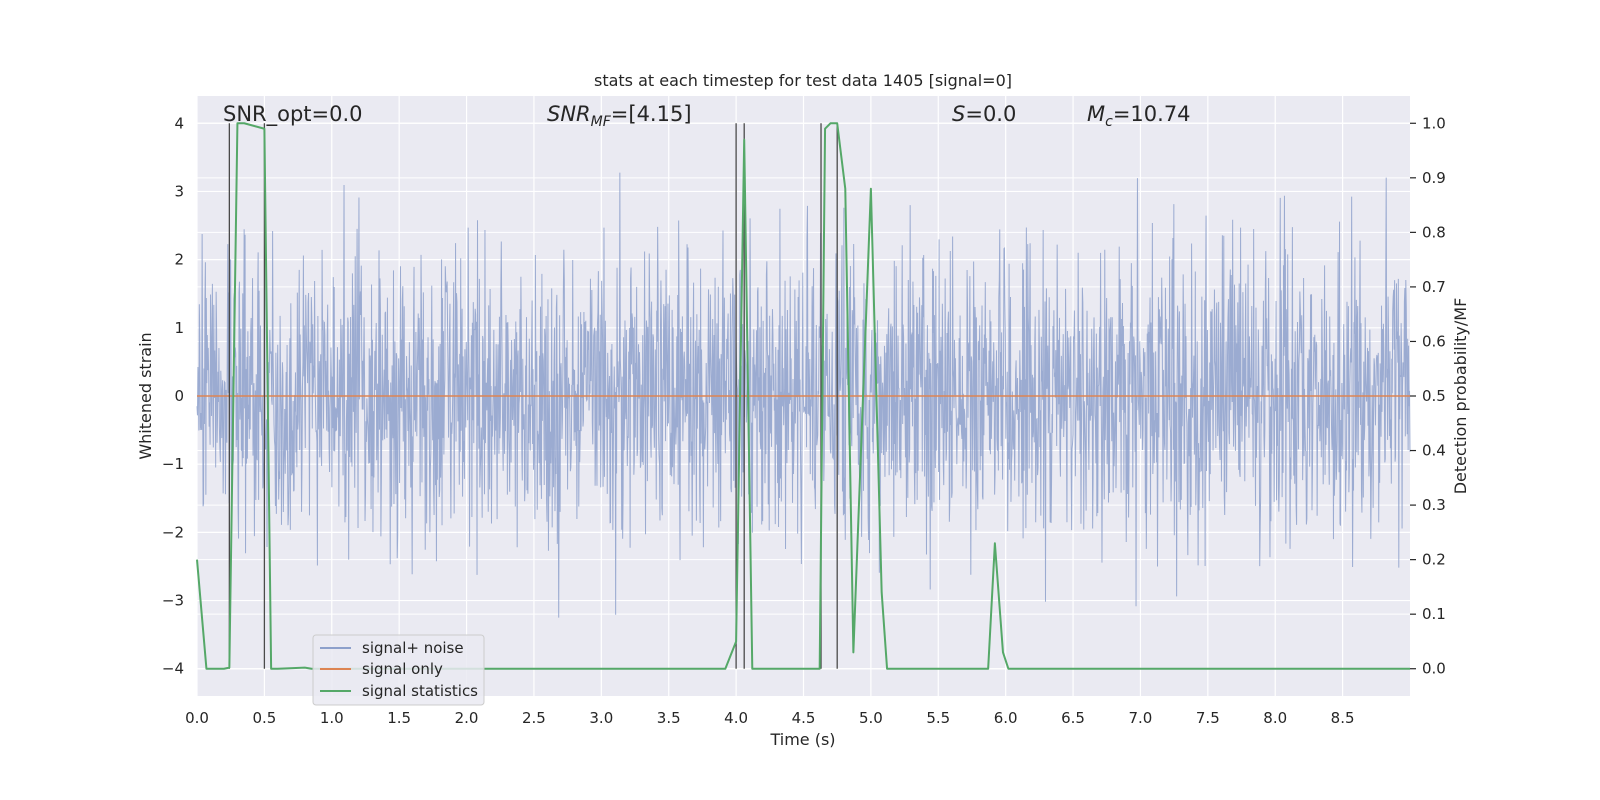  I want to click on y-tick-label: 0, so click(179, 396).